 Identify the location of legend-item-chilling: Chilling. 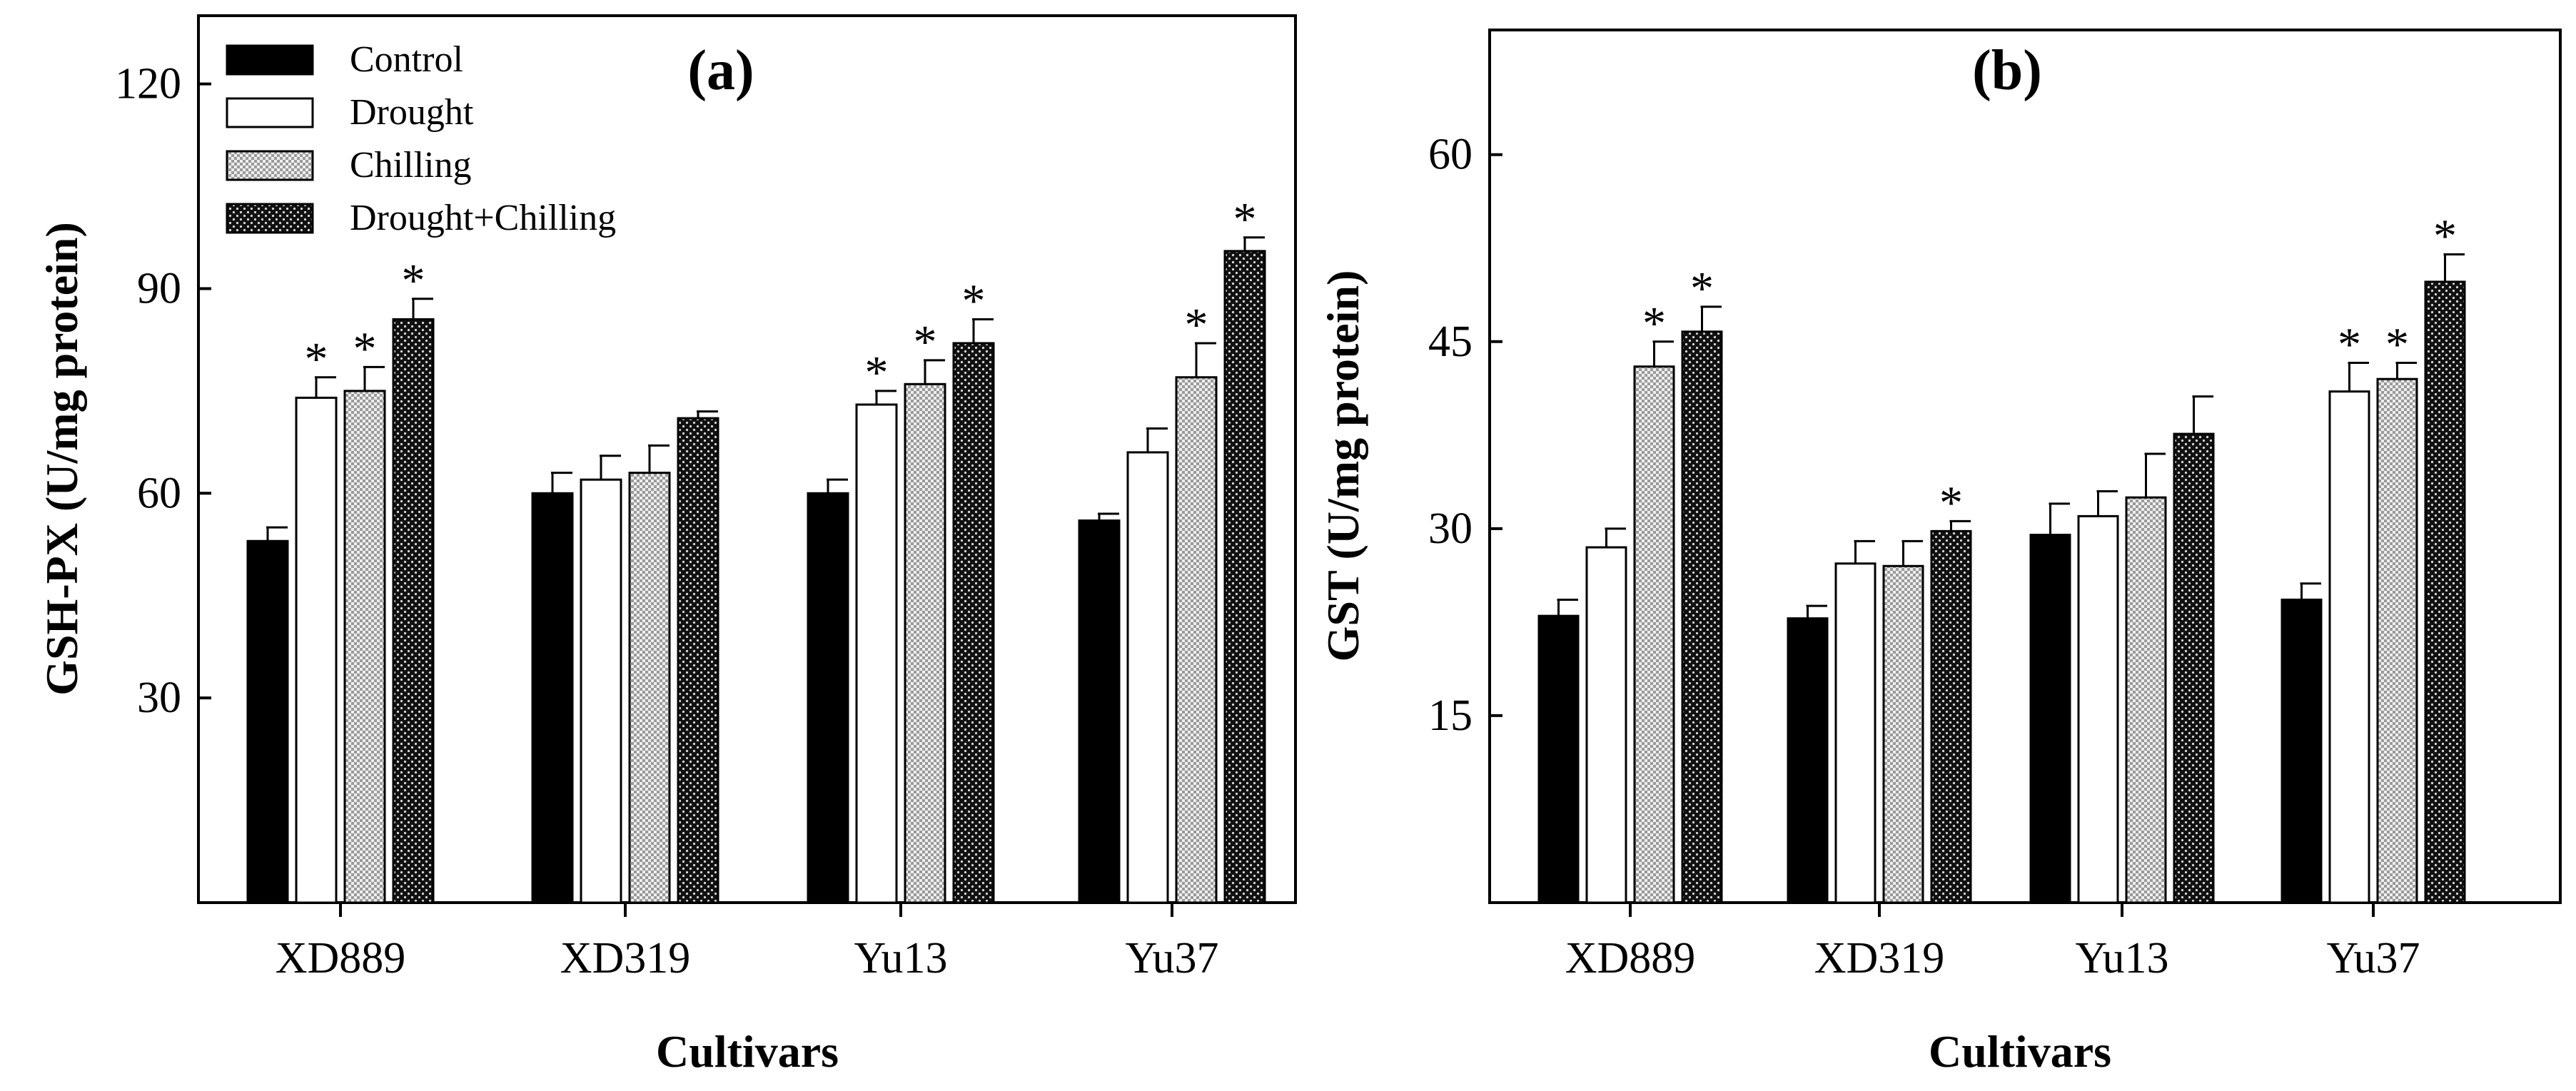
(348, 165).